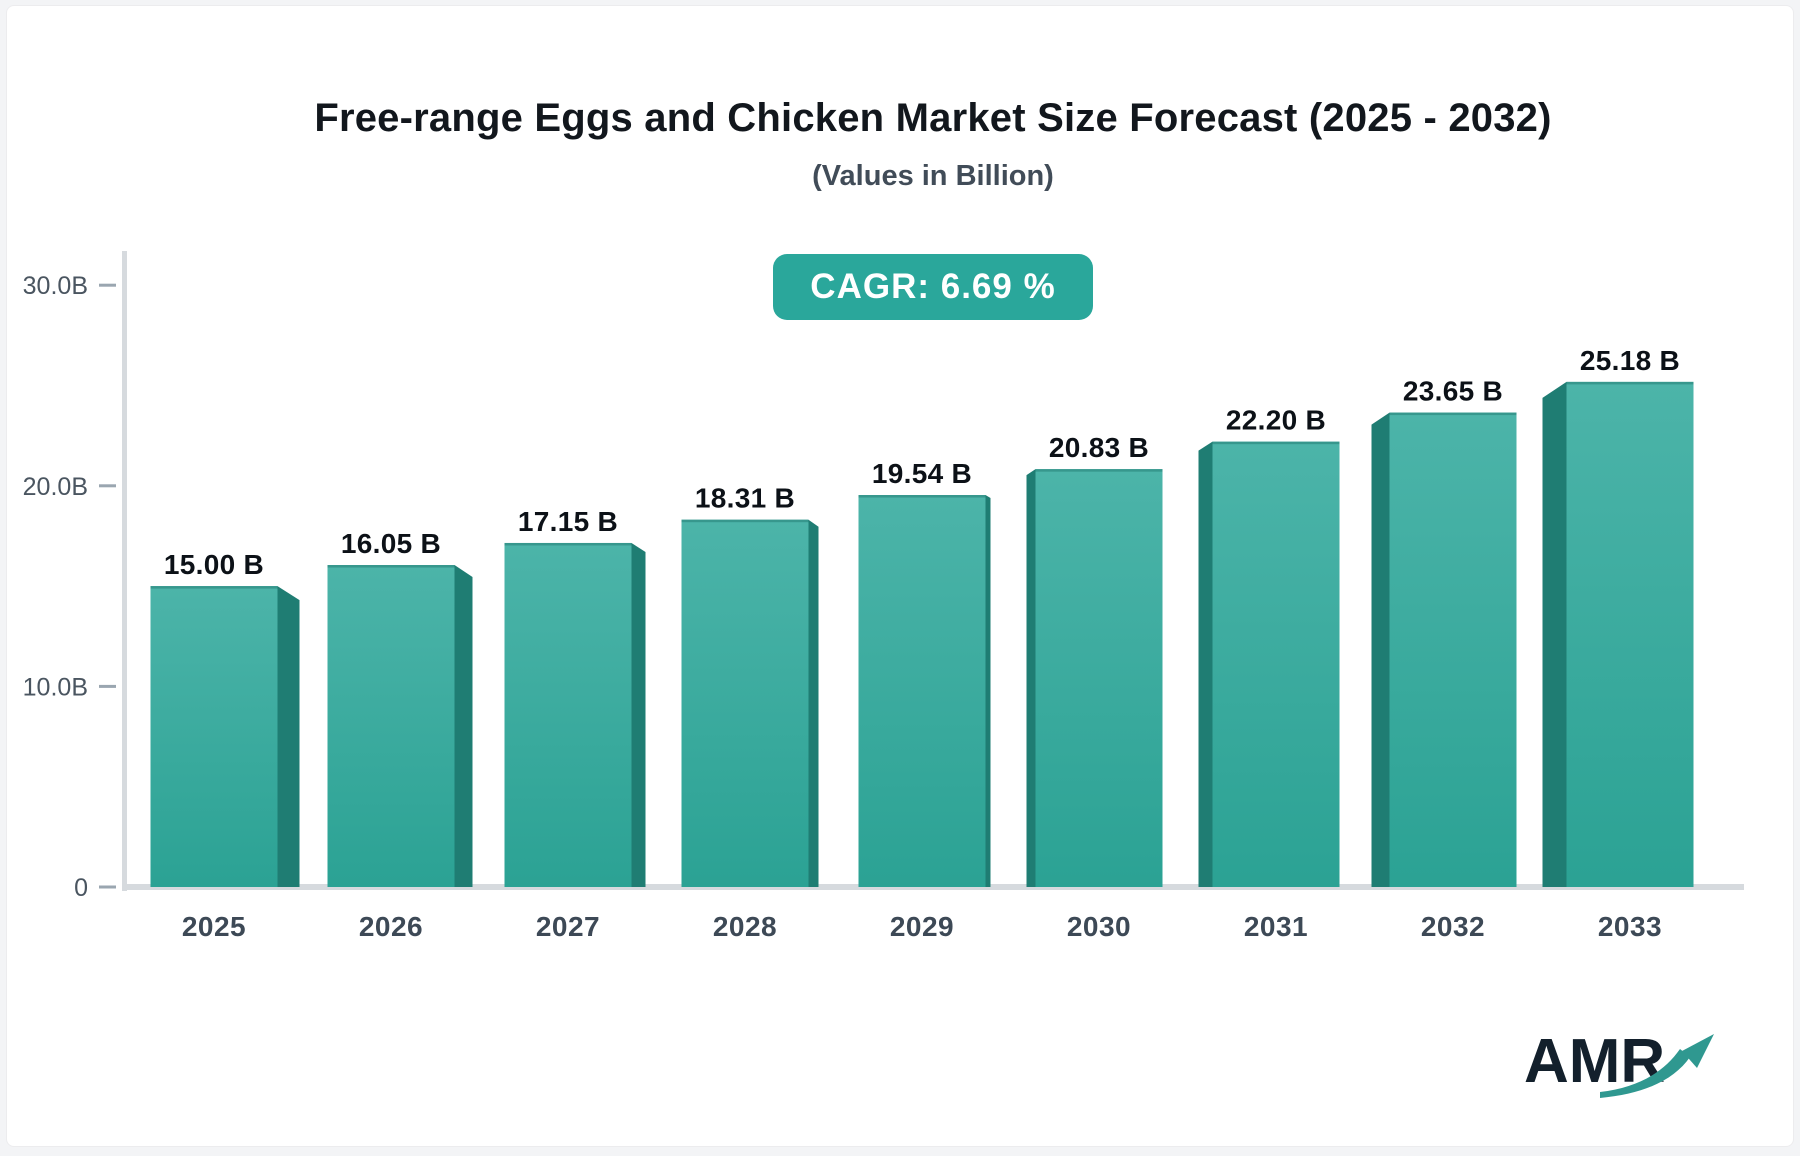 The image size is (1800, 1156). What do you see at coordinates (1453, 926) in the screenshot?
I see `x-tick-label: 2032` at bounding box center [1453, 926].